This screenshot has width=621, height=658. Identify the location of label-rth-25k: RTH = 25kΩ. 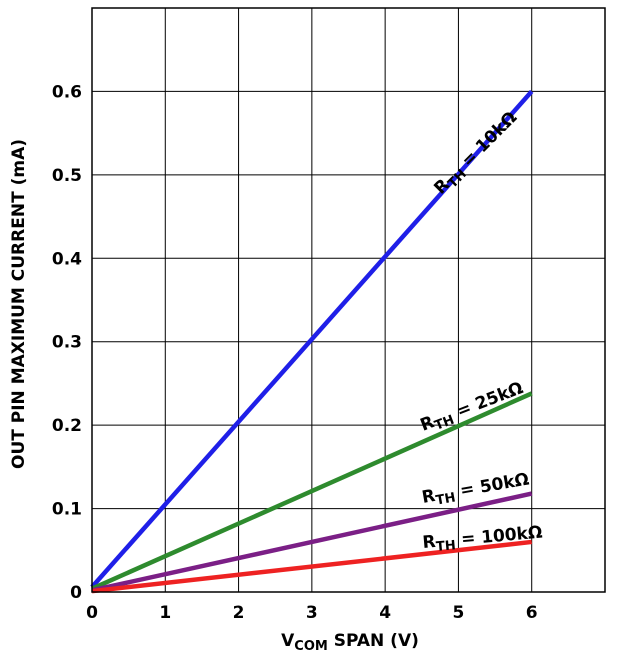
(472, 408).